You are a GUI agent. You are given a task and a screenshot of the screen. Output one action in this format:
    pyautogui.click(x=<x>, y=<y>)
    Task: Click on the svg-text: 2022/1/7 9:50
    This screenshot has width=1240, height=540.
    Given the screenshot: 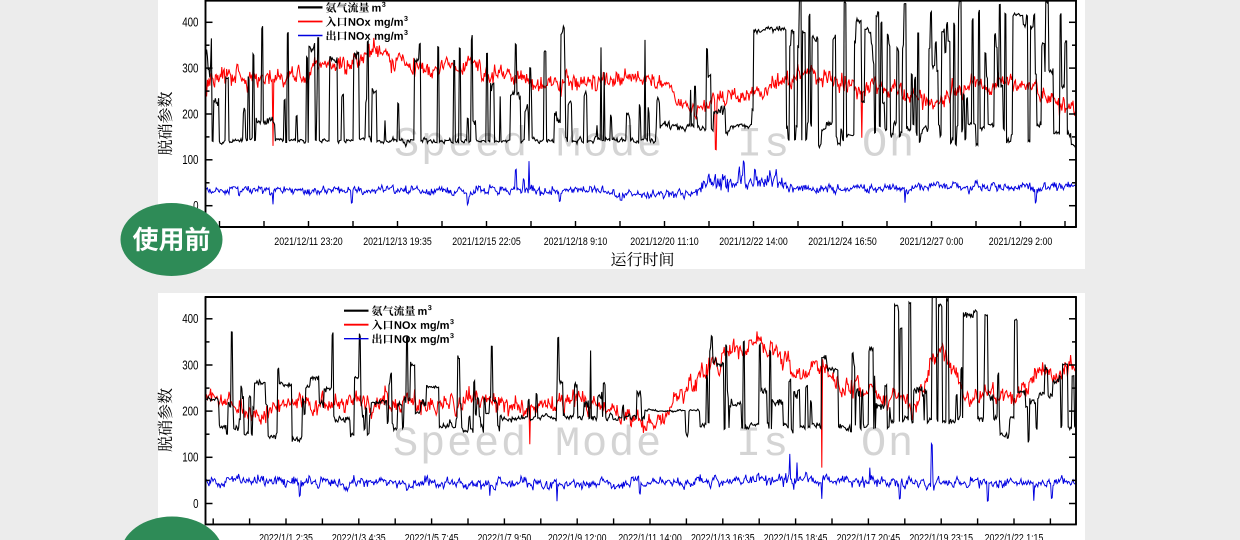 What is the action you would take?
    pyautogui.click(x=505, y=536)
    